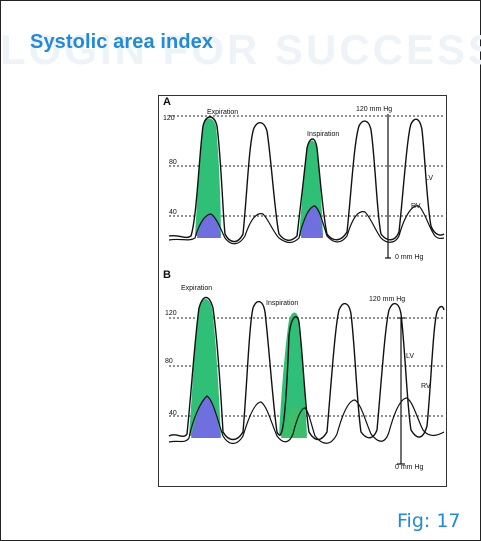 Image resolution: width=481 pixels, height=541 pixels. What do you see at coordinates (173, 413) in the screenshot?
I see `panel-b-tick-40: 40` at bounding box center [173, 413].